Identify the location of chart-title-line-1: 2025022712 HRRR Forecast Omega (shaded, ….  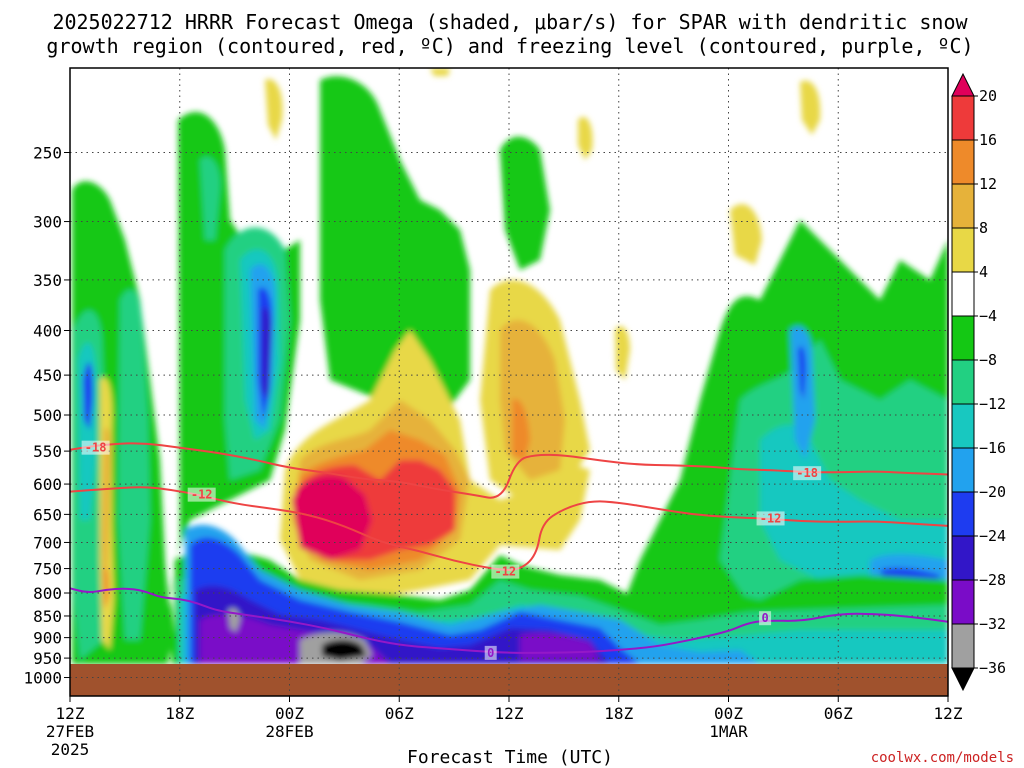
(510, 22).